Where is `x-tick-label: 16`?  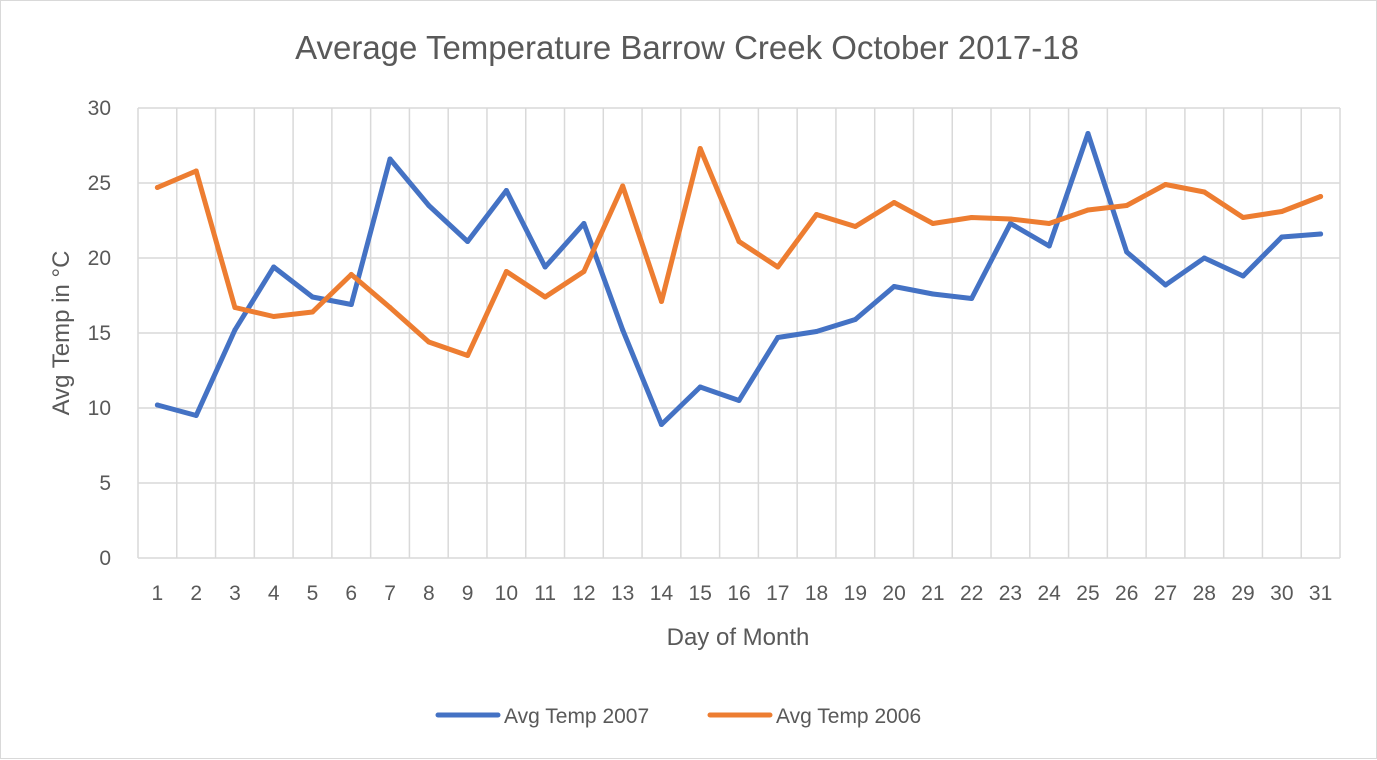 x-tick-label: 16 is located at coordinates (738, 593).